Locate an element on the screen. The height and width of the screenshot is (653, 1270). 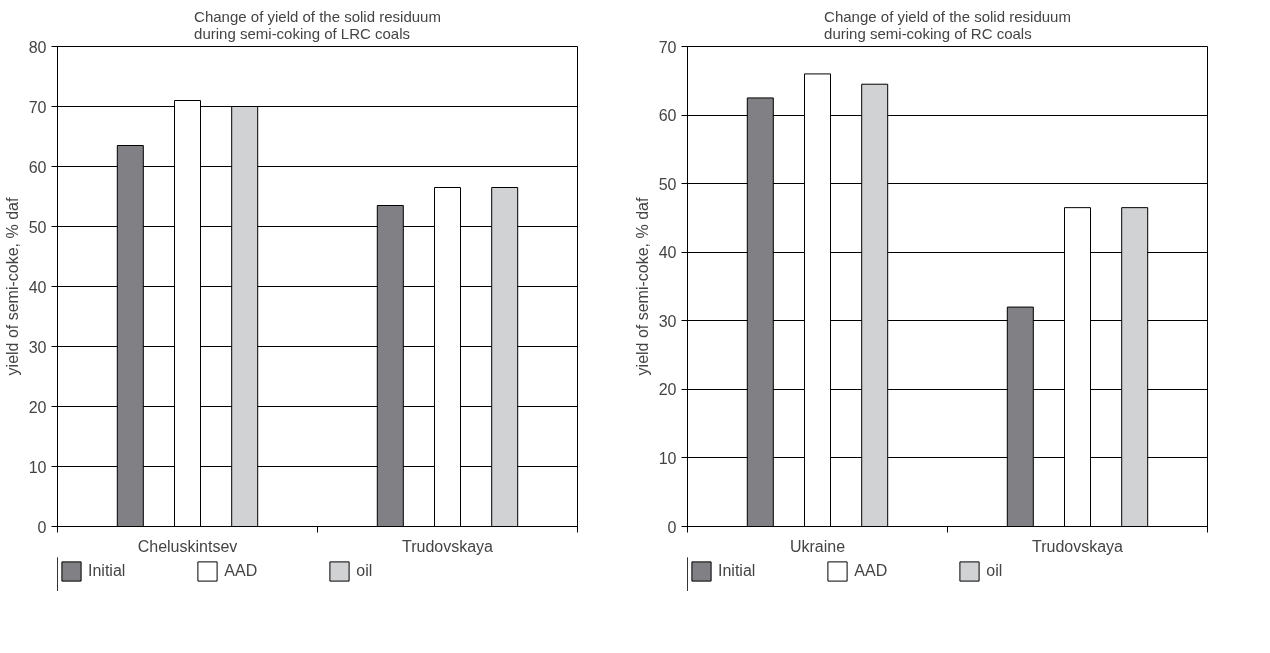
x-tick-label: Cheluskintsev is located at coordinates (187, 546).